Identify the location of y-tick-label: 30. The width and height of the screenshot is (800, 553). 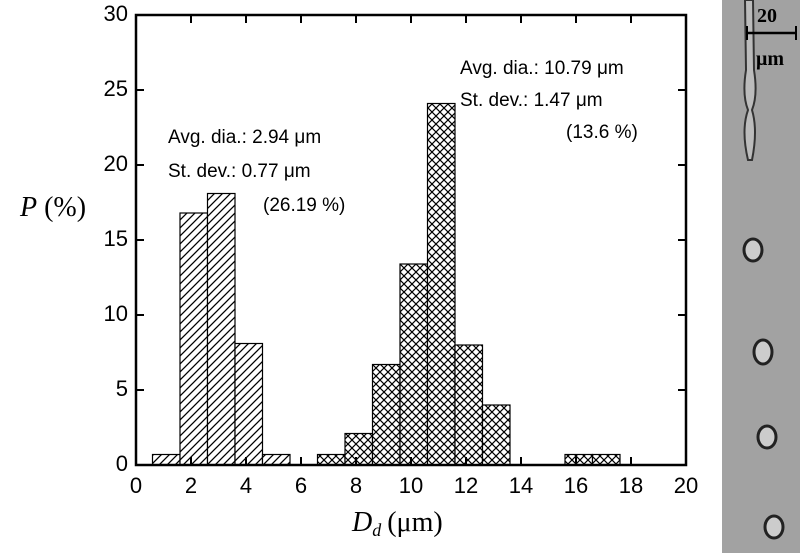
(116, 13).